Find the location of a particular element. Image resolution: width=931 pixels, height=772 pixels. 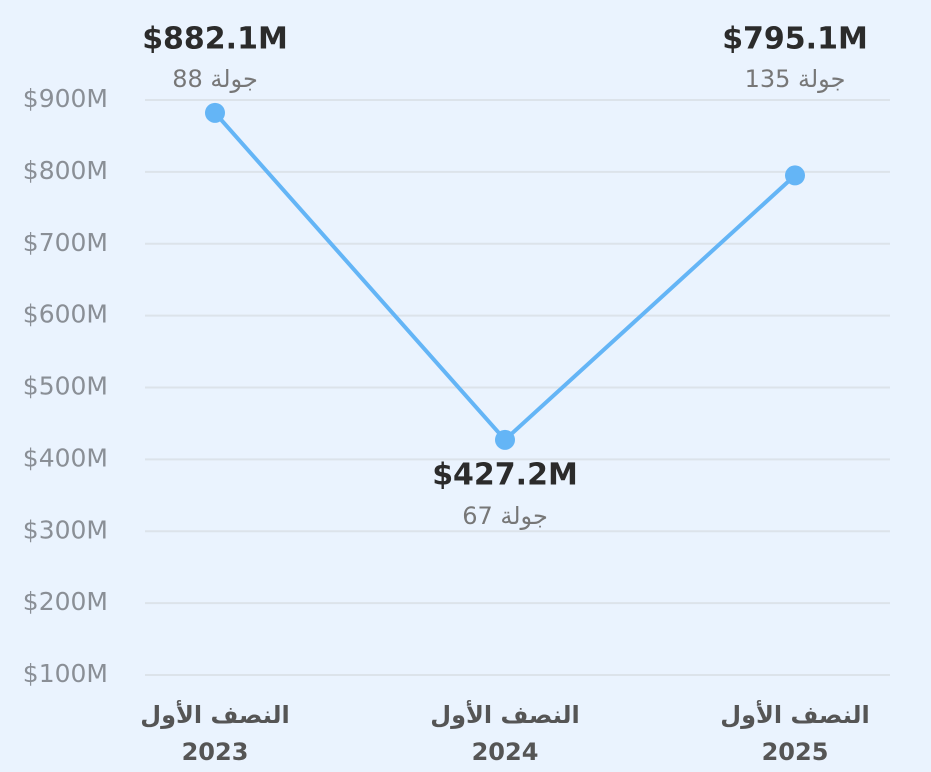

y-tick-label: $400M is located at coordinates (65, 457).